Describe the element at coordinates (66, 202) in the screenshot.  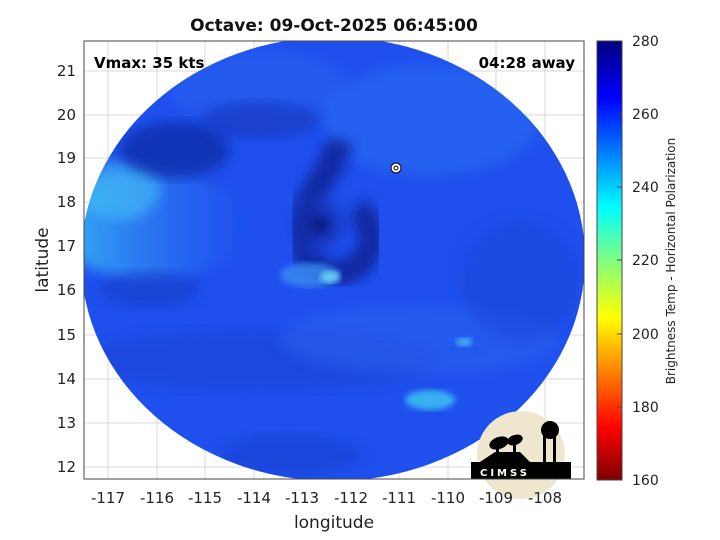
I see `y-tick-label: 18` at that location.